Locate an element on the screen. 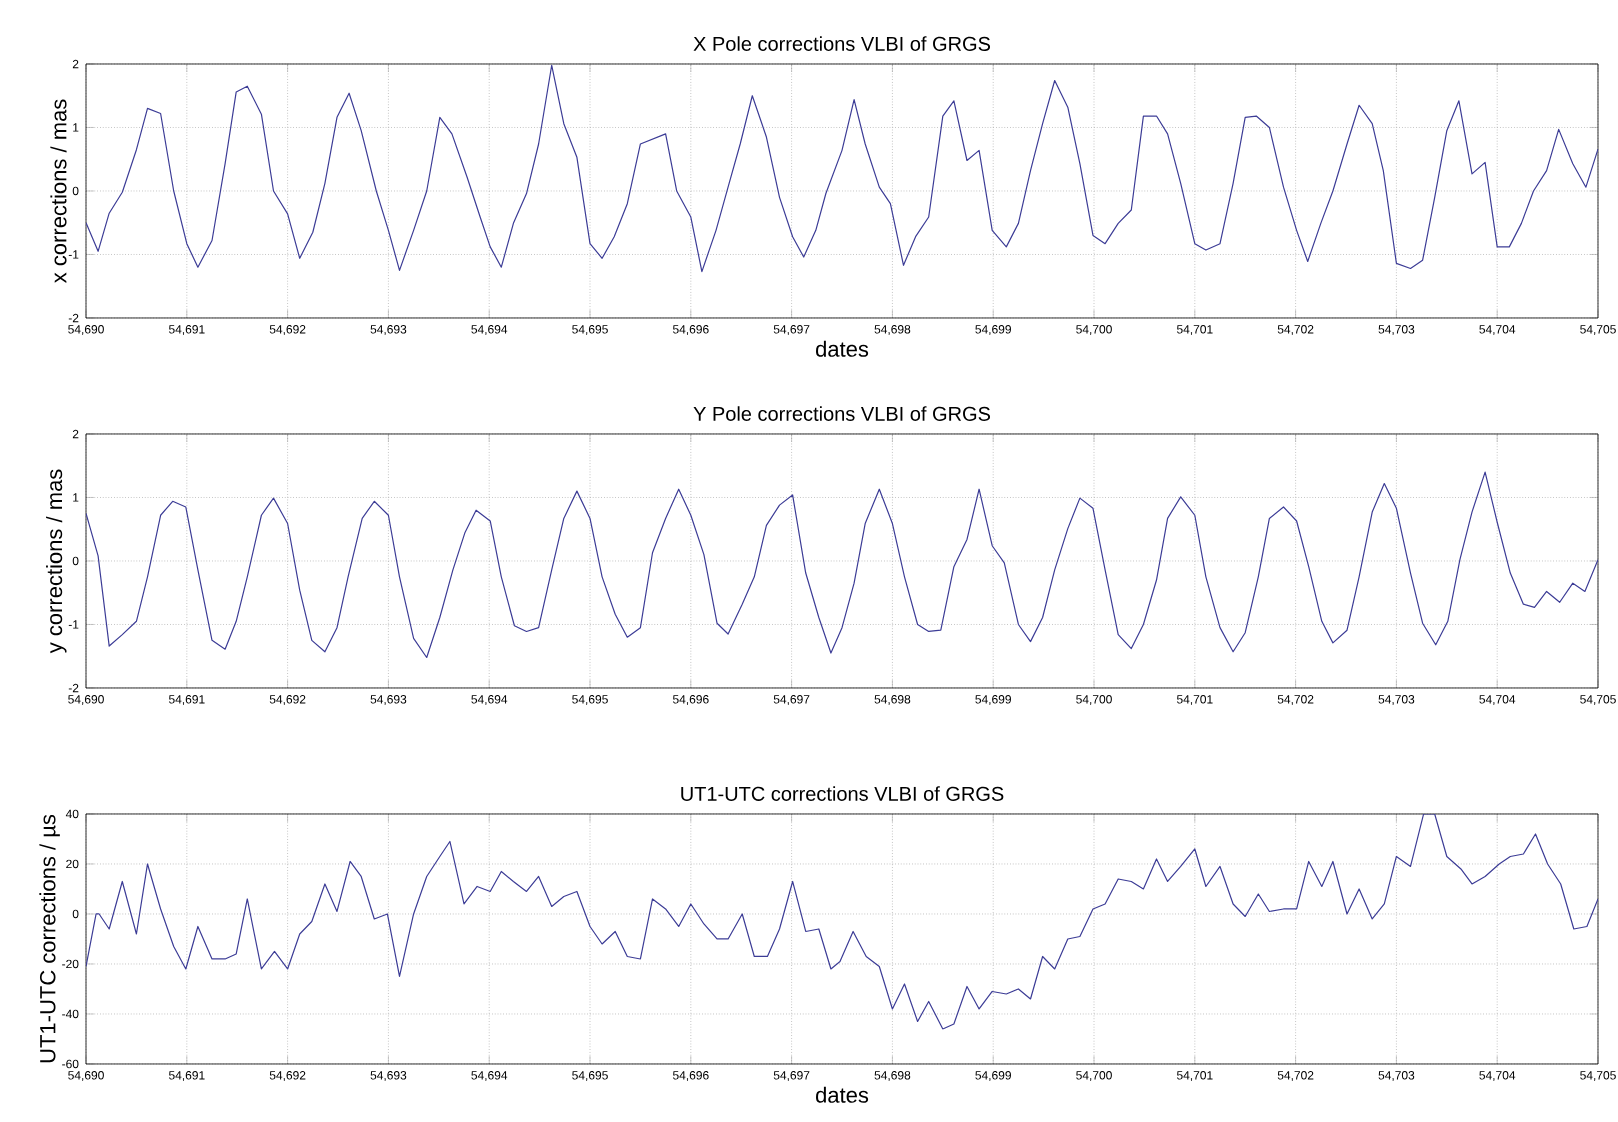 This screenshot has width=1618, height=1122. y-axis-title: x corrections / mas is located at coordinates (58, 191).